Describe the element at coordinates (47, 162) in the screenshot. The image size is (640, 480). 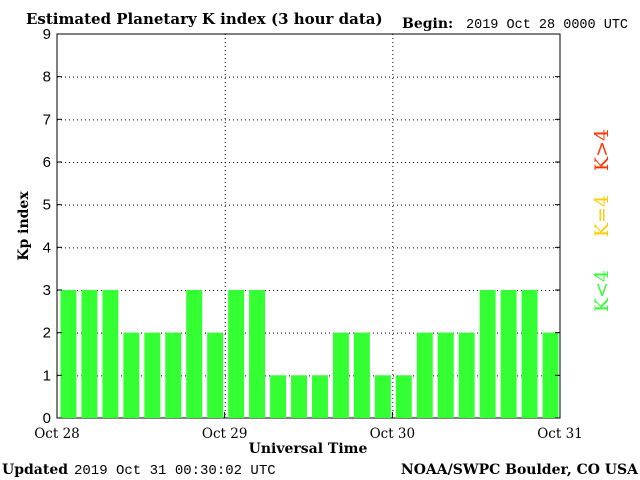
I see `y-tick-label: 6` at that location.